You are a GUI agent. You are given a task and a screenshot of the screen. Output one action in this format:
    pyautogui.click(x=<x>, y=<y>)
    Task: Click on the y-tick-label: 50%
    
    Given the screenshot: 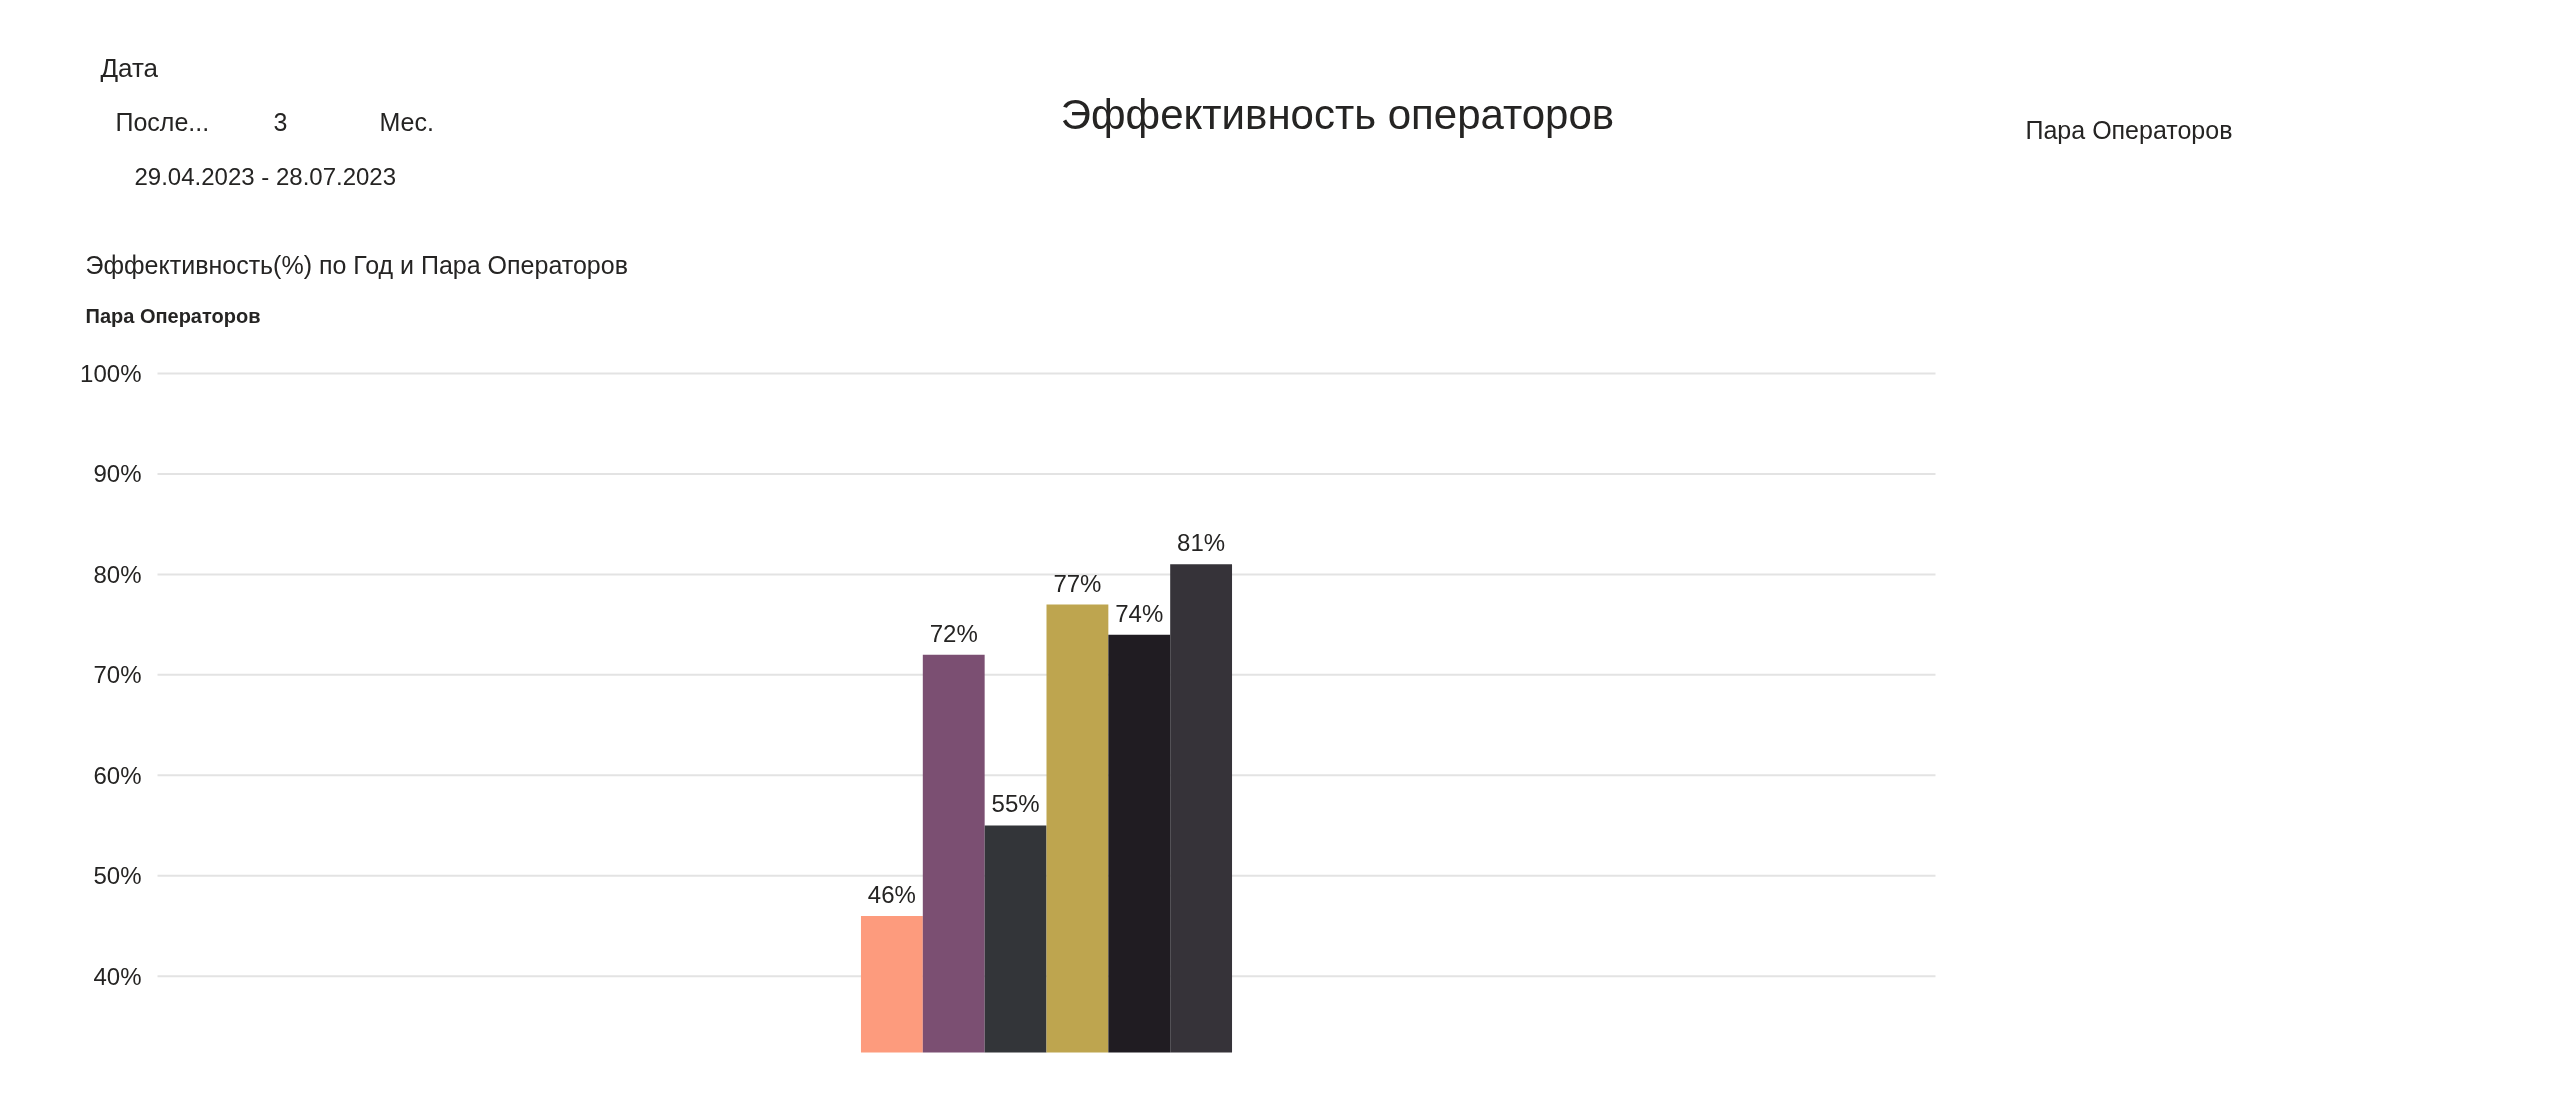 What is the action you would take?
    pyautogui.click(x=117, y=876)
    